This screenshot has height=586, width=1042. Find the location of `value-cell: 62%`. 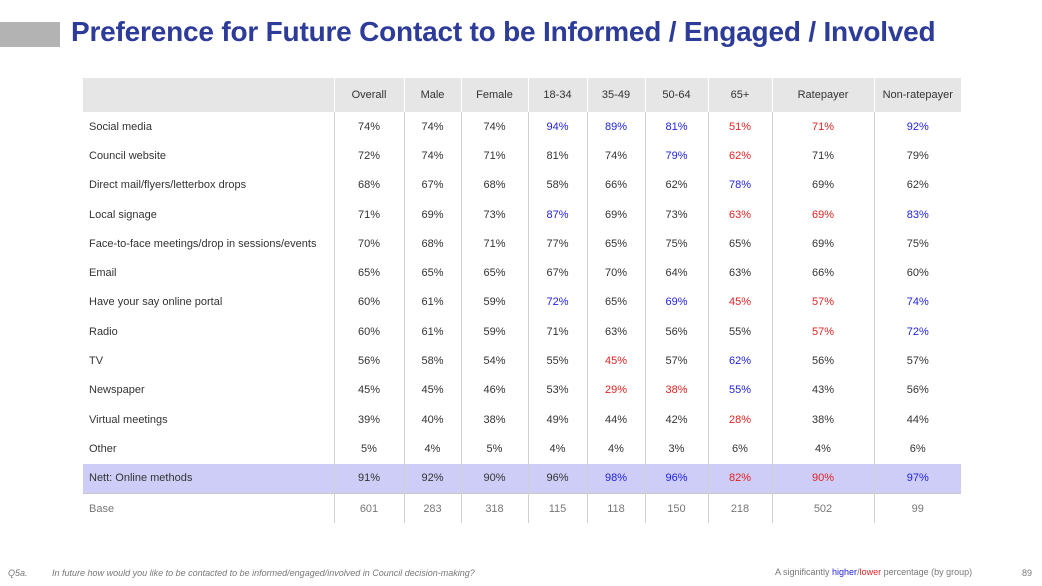

value-cell: 62% is located at coordinates (917, 185).